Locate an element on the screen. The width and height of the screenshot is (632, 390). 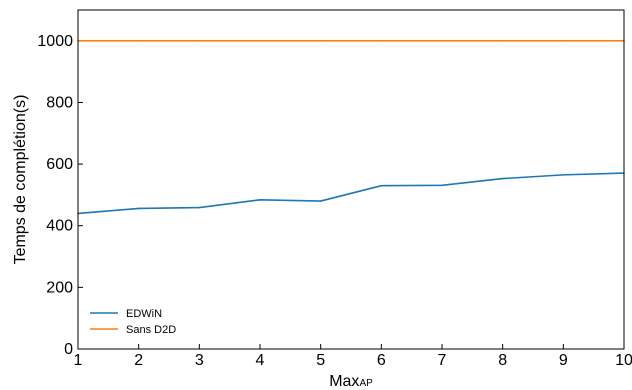
legend-label-0: EDWiN is located at coordinates (144, 314).